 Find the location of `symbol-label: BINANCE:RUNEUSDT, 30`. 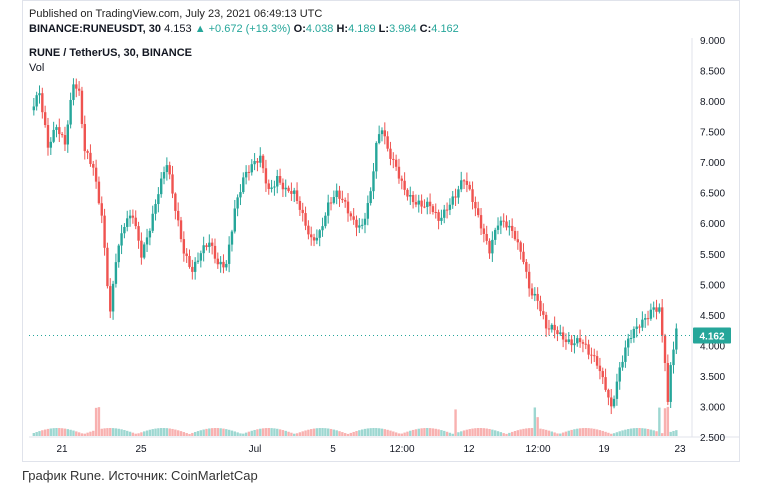

symbol-label: BINANCE:RUNEUSDT, 30 is located at coordinates (95, 29).